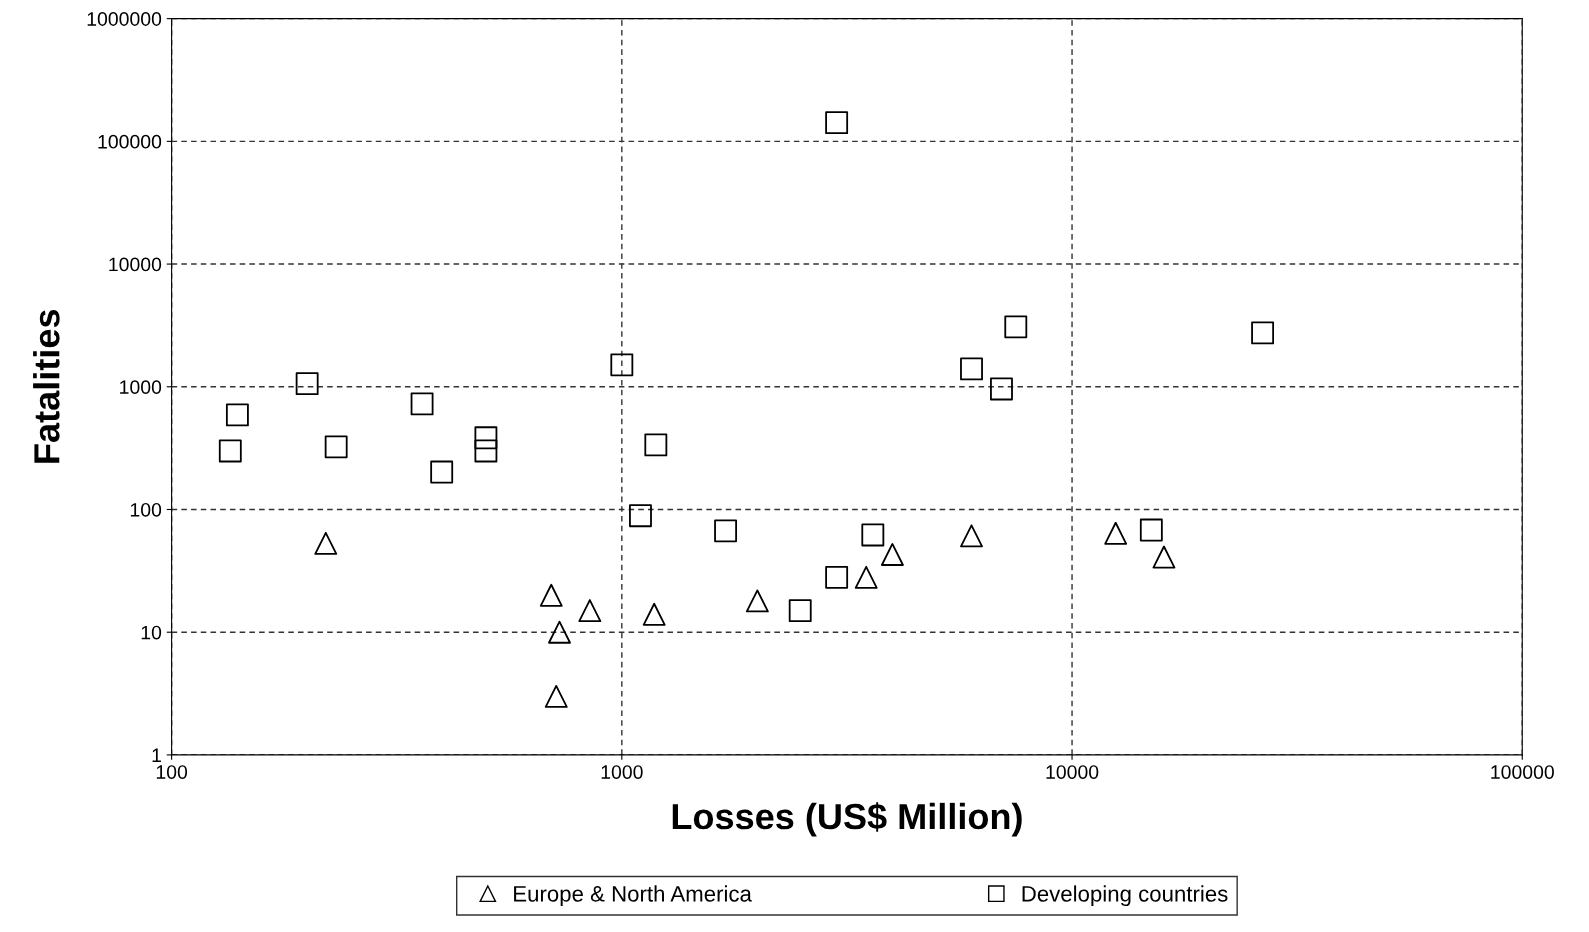 The height and width of the screenshot is (932, 1589). What do you see at coordinates (1522, 772) in the screenshot?
I see `x-tick-label: 100000` at bounding box center [1522, 772].